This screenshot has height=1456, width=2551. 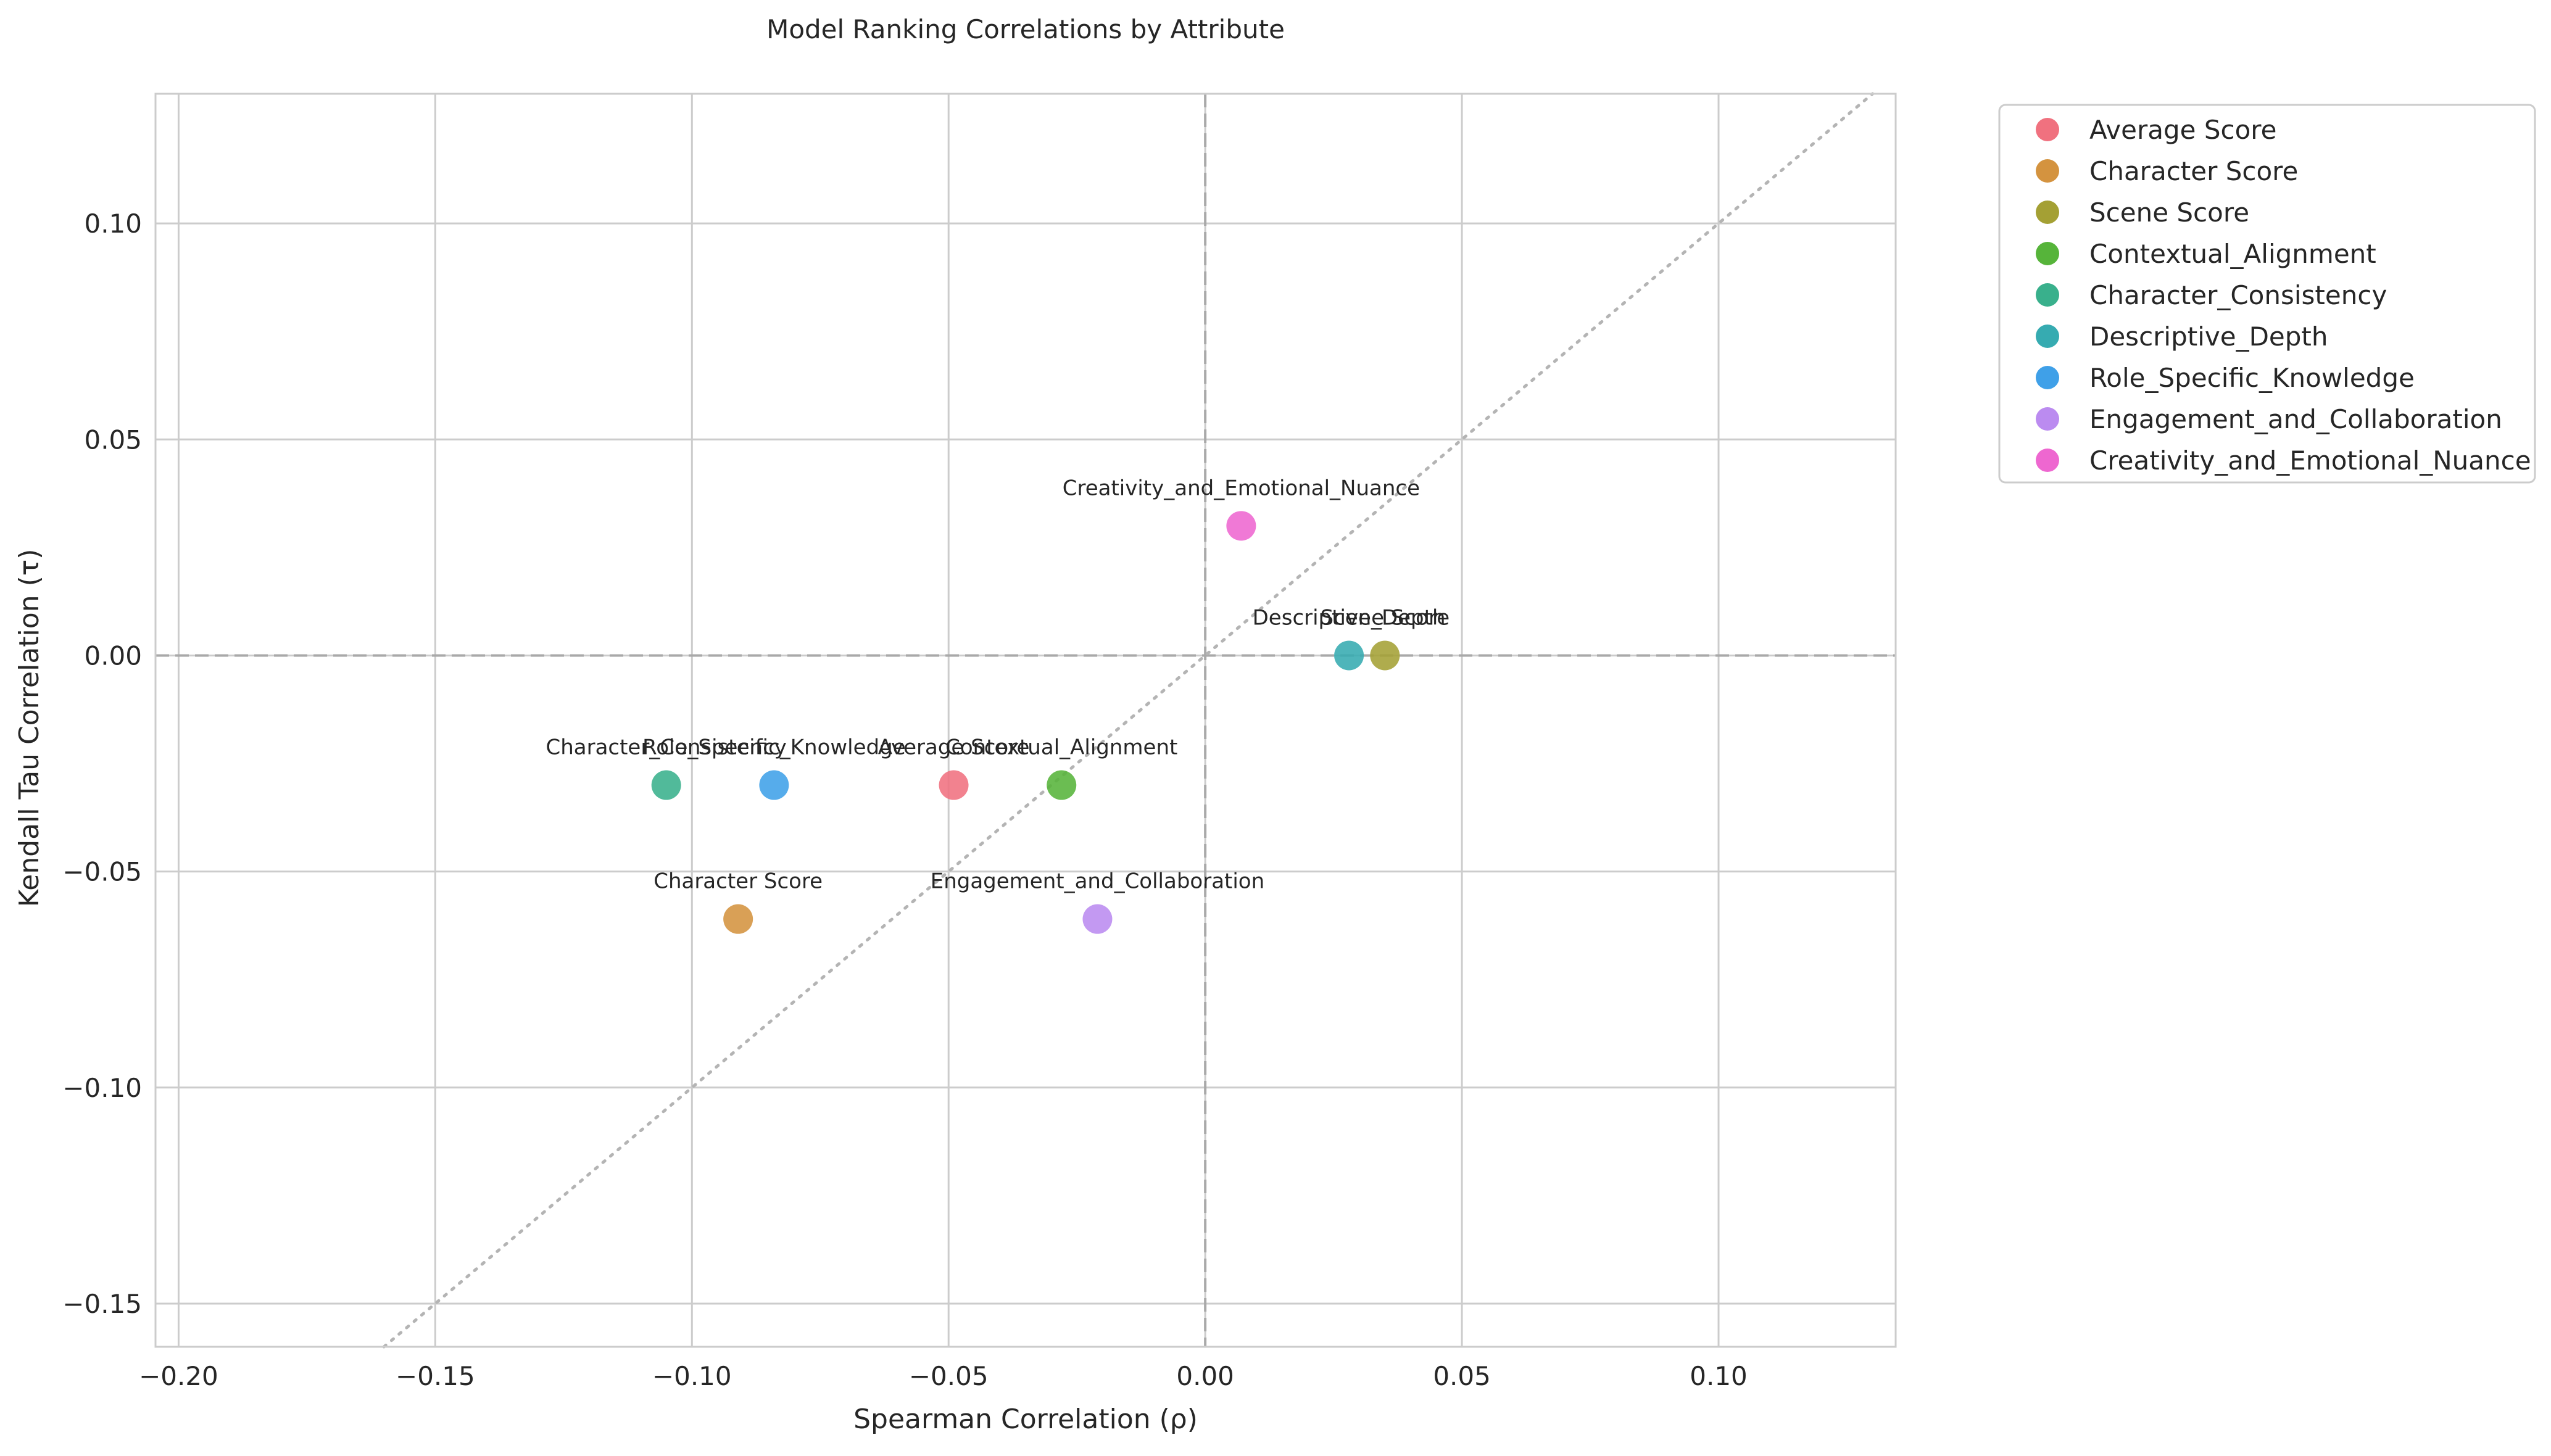 What do you see at coordinates (2295, 419) in the screenshot?
I see `legend-label: Engagement_and_Collaboration` at bounding box center [2295, 419].